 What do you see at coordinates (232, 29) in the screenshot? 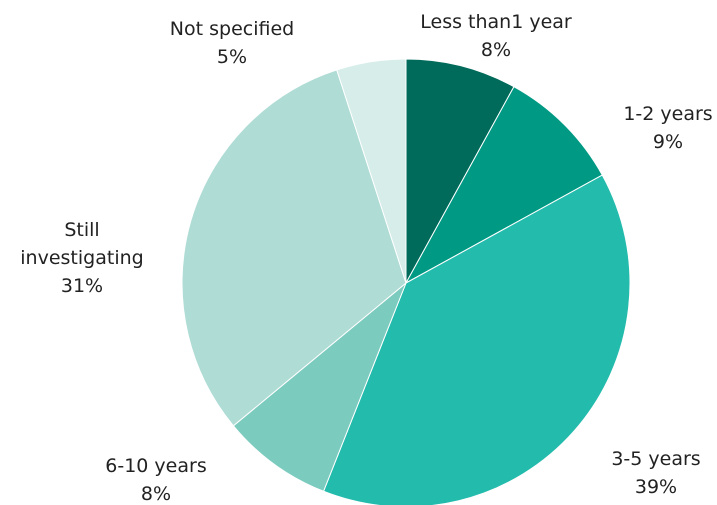
I see `slice-category-label: Not specified` at bounding box center [232, 29].